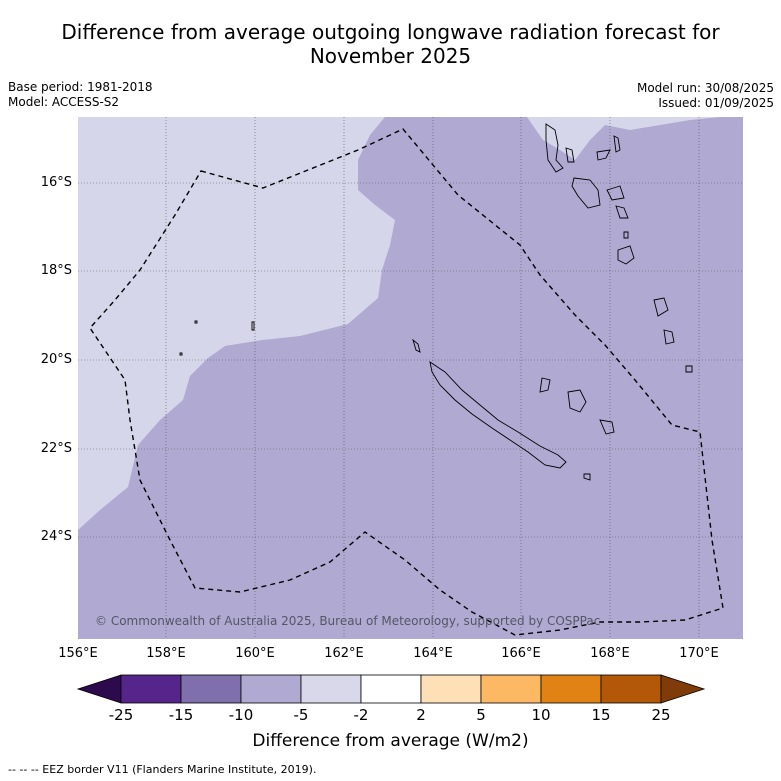 Image resolution: width=781 pixels, height=781 pixels. What do you see at coordinates (623, 138) in the screenshot?
I see `anomaly-band-light-ne` at bounding box center [623, 138].